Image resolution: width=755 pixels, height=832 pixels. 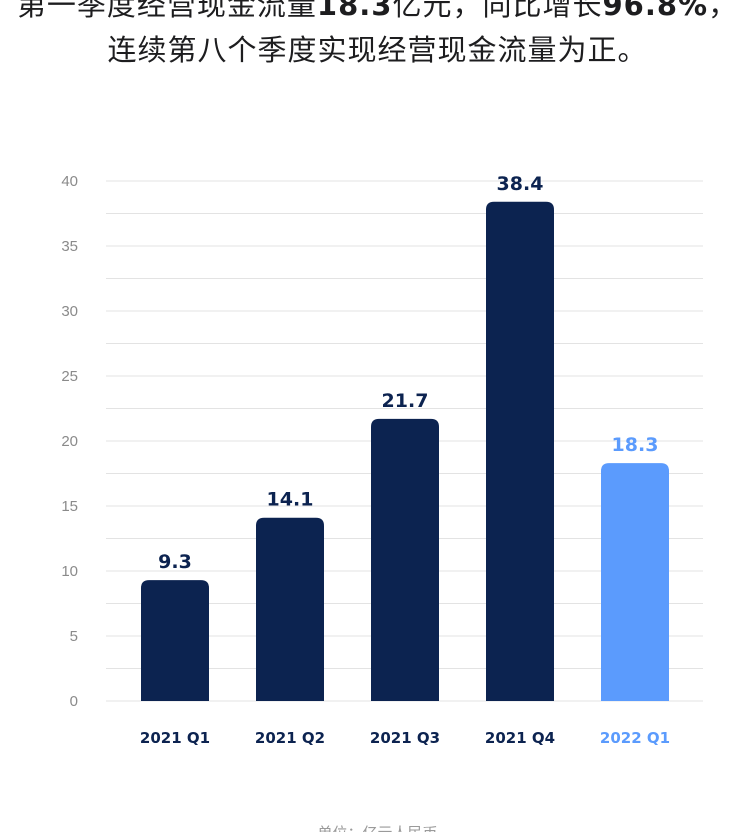 I want to click on x-category-label: 2021 Q2, so click(x=290, y=738).